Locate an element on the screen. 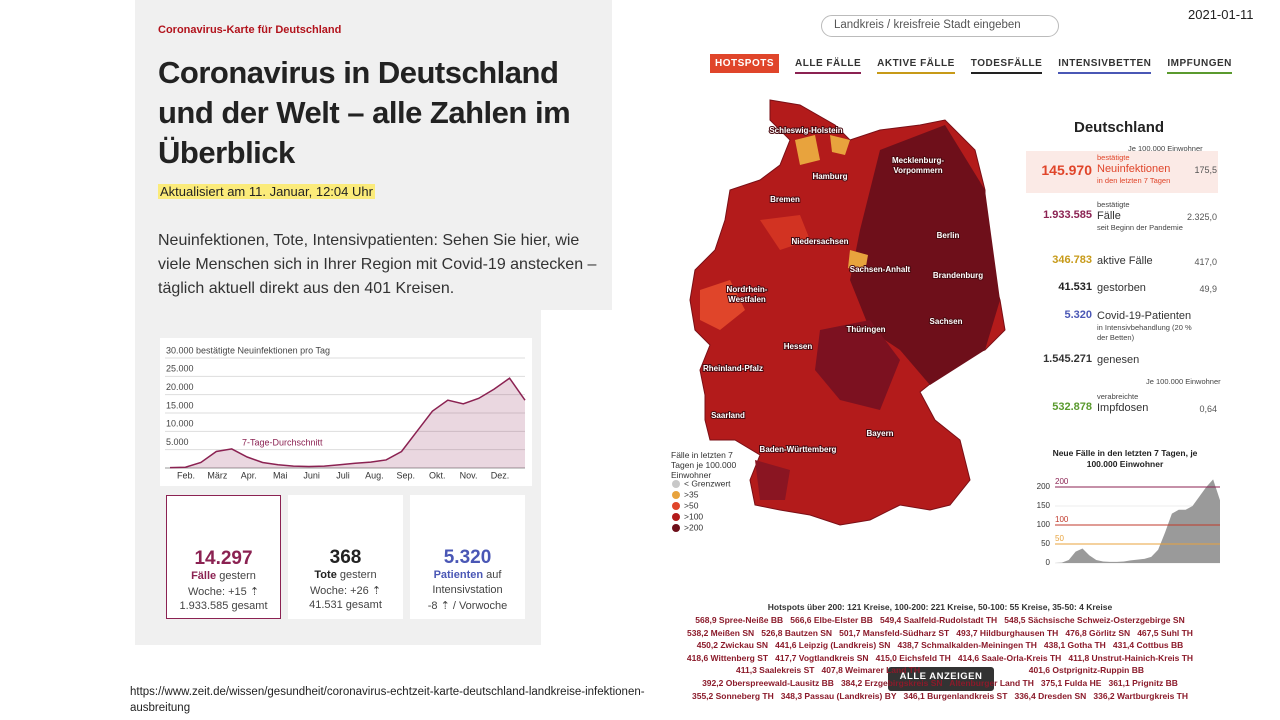 This screenshot has width=1280, height=720. stat-post: in Intensivbehandlung (20 % der Betten) is located at coordinates (1144, 332).